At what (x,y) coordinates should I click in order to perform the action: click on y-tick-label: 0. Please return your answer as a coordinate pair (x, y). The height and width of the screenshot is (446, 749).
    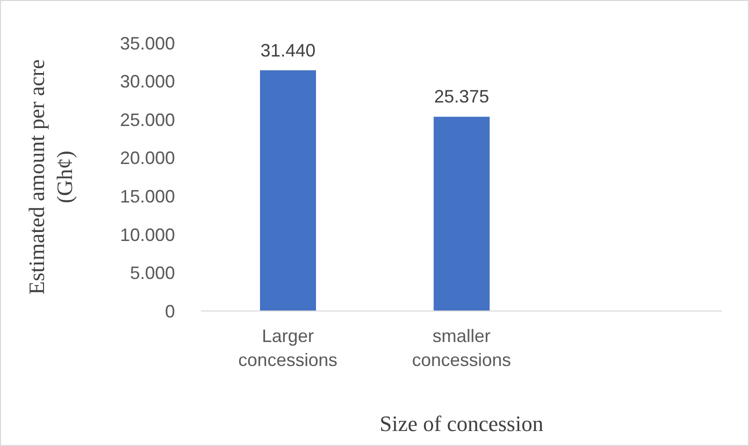
    Looking at the image, I should click on (169, 311).